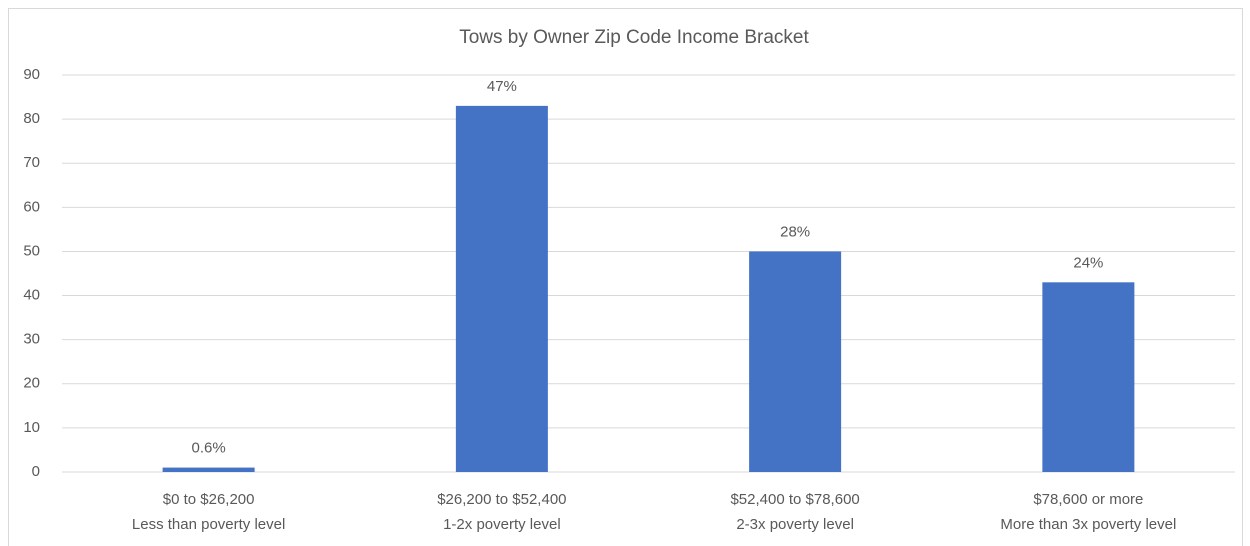 The width and height of the screenshot is (1250, 546). I want to click on y-tick-label: 10, so click(31, 427).